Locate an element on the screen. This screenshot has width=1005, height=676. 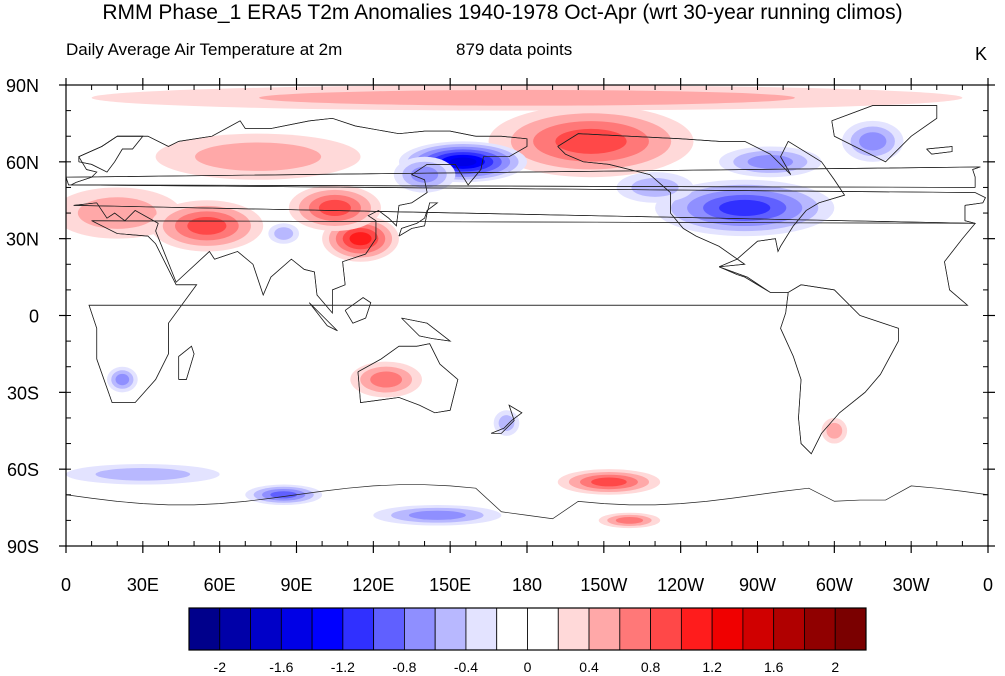
lat-tick-label-3: 0 is located at coordinates (34, 317).